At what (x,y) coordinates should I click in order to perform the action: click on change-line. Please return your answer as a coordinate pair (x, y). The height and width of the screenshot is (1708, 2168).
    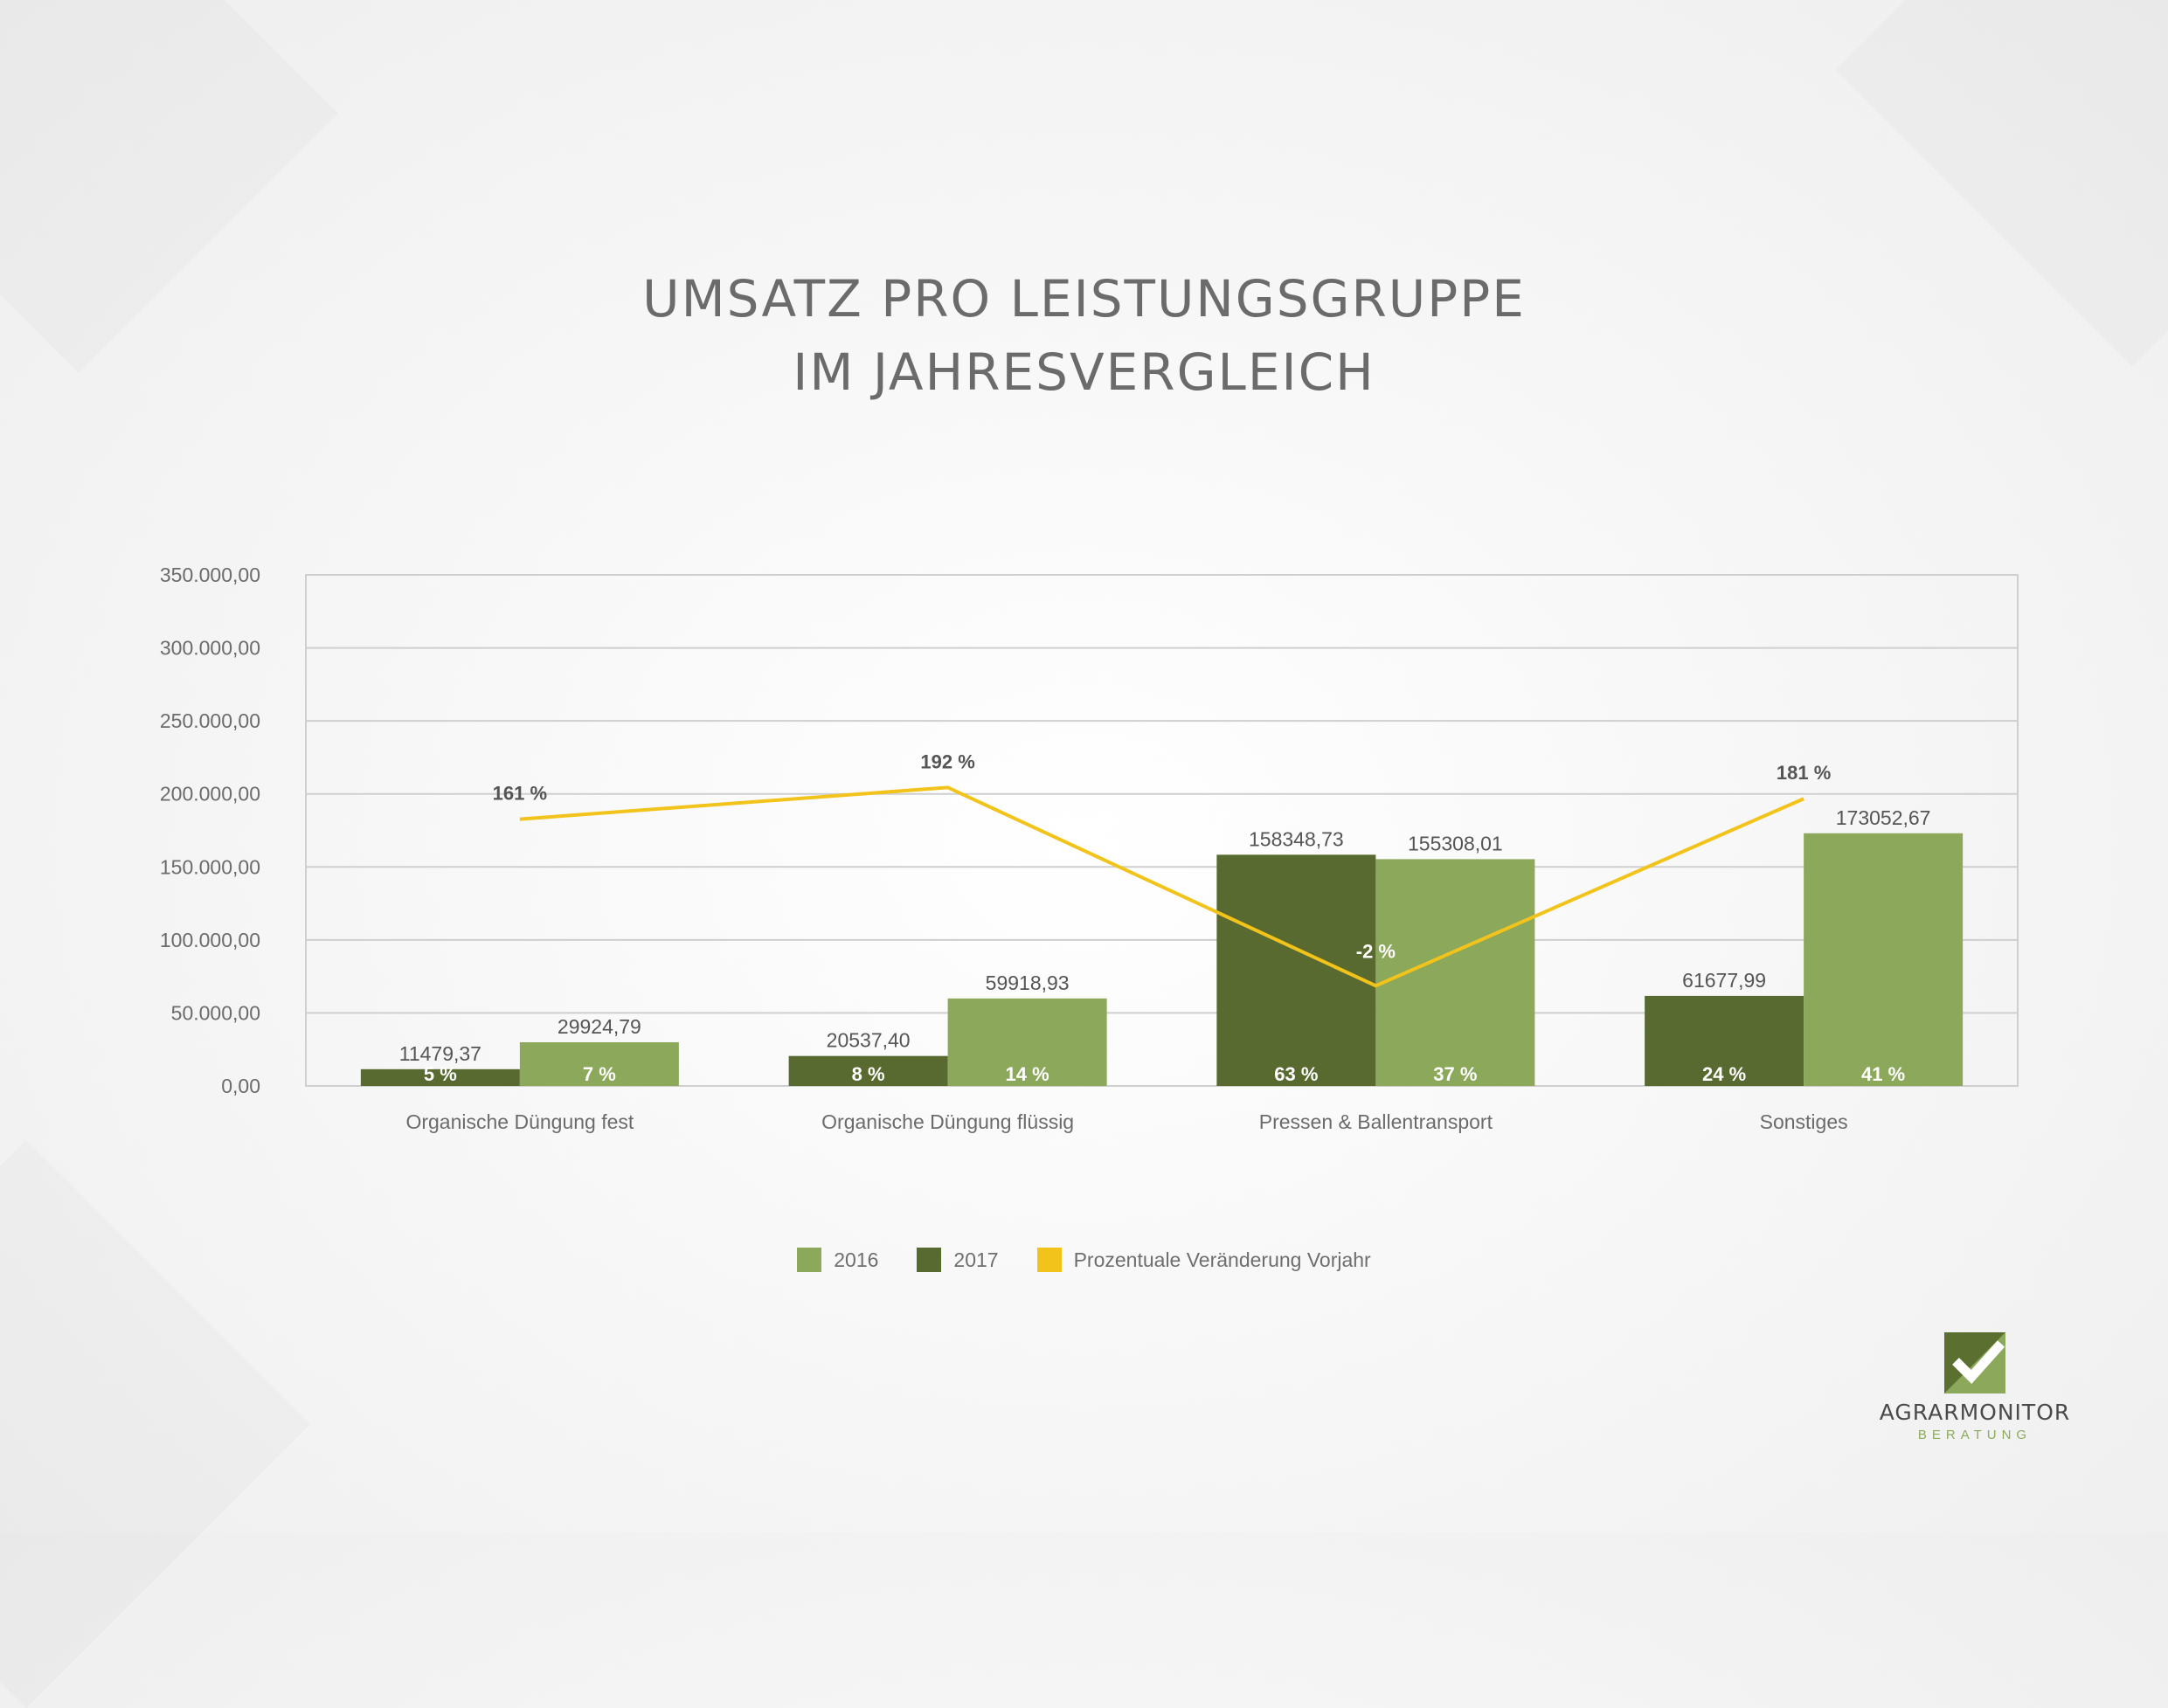
    Looking at the image, I should click on (1161, 887).